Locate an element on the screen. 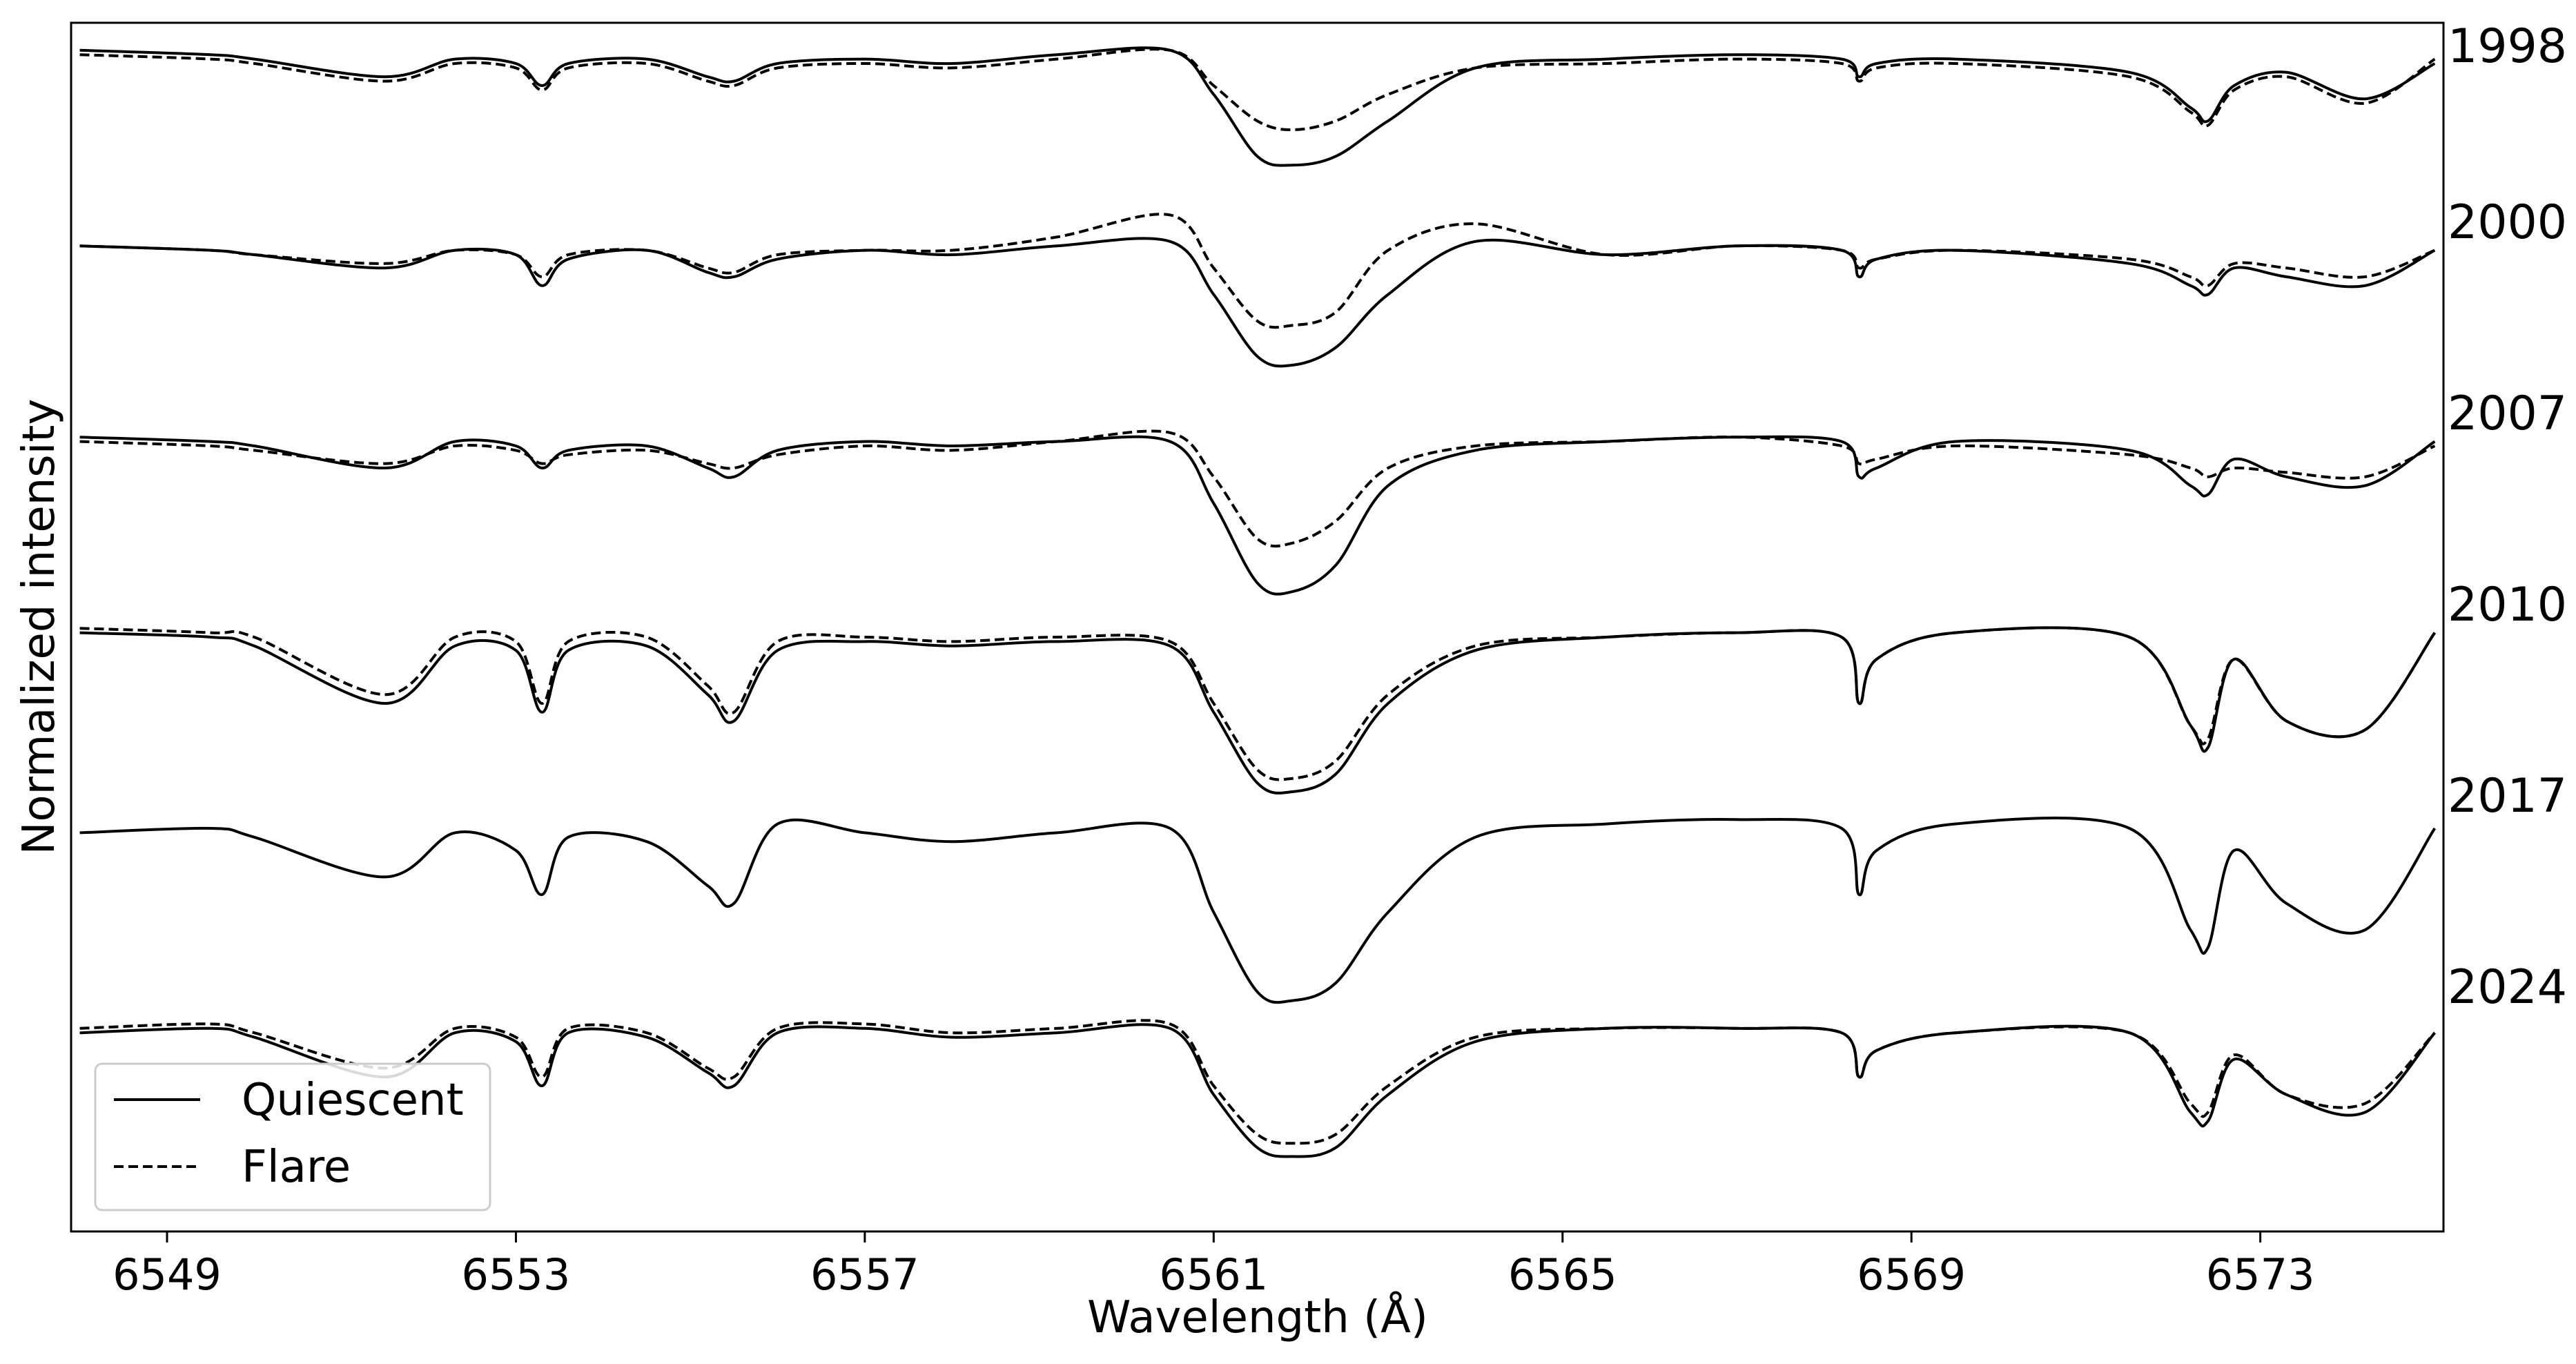 The width and height of the screenshot is (2576, 1364). series-quiescent-1998 is located at coordinates (1257, 106).